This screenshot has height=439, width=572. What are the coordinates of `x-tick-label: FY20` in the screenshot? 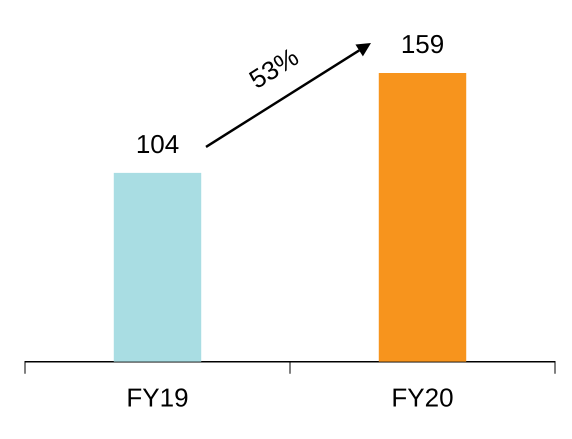 It's located at (422, 397).